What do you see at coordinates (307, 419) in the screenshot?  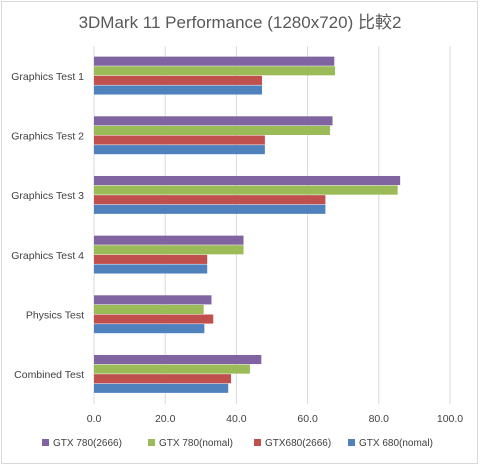 I see `x-tick-label: 60.0` at bounding box center [307, 419].